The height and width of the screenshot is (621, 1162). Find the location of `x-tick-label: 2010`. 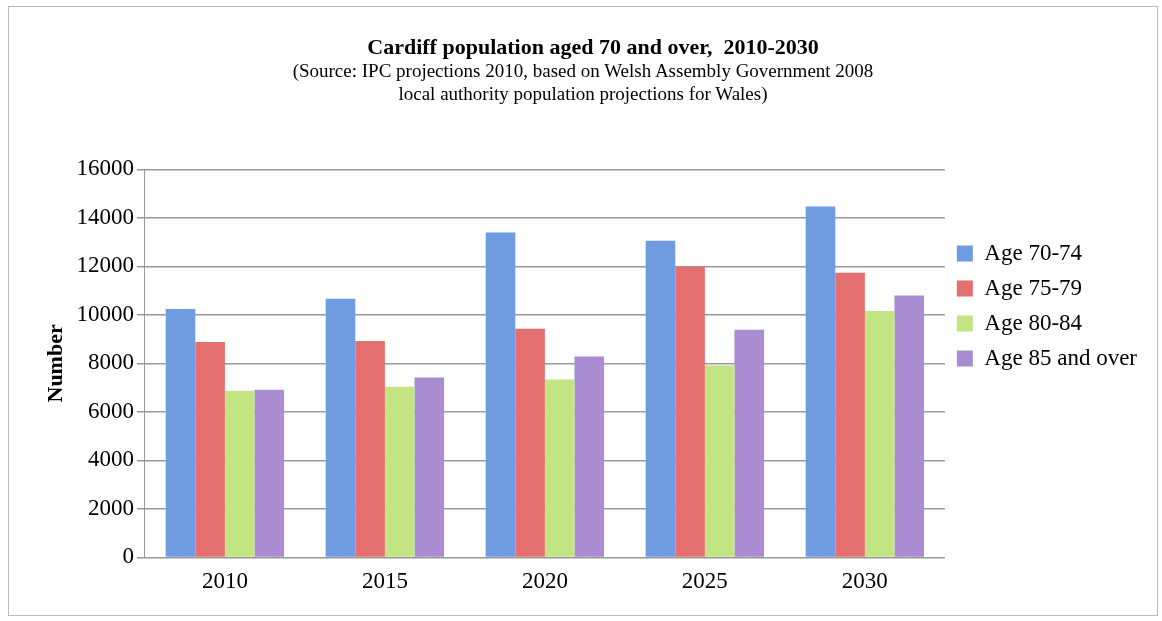

x-tick-label: 2010 is located at coordinates (224, 581).